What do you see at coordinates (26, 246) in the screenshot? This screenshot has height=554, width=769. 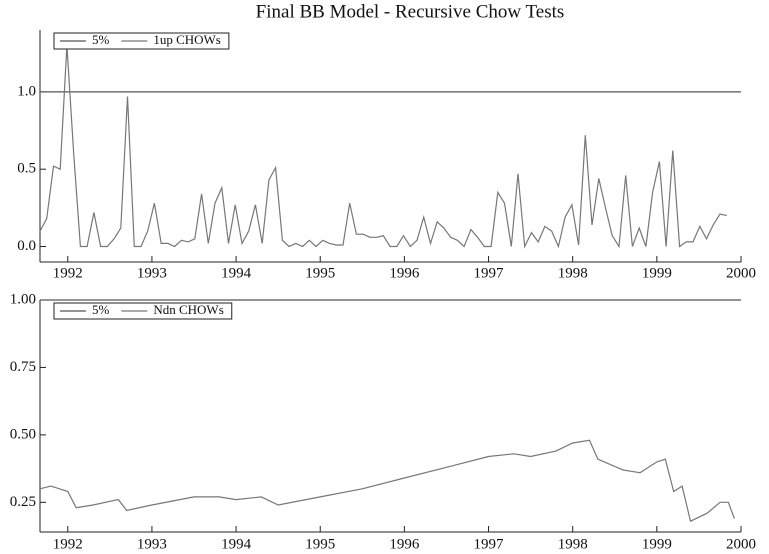 I see `y-tick-label: 0.0` at bounding box center [26, 246].